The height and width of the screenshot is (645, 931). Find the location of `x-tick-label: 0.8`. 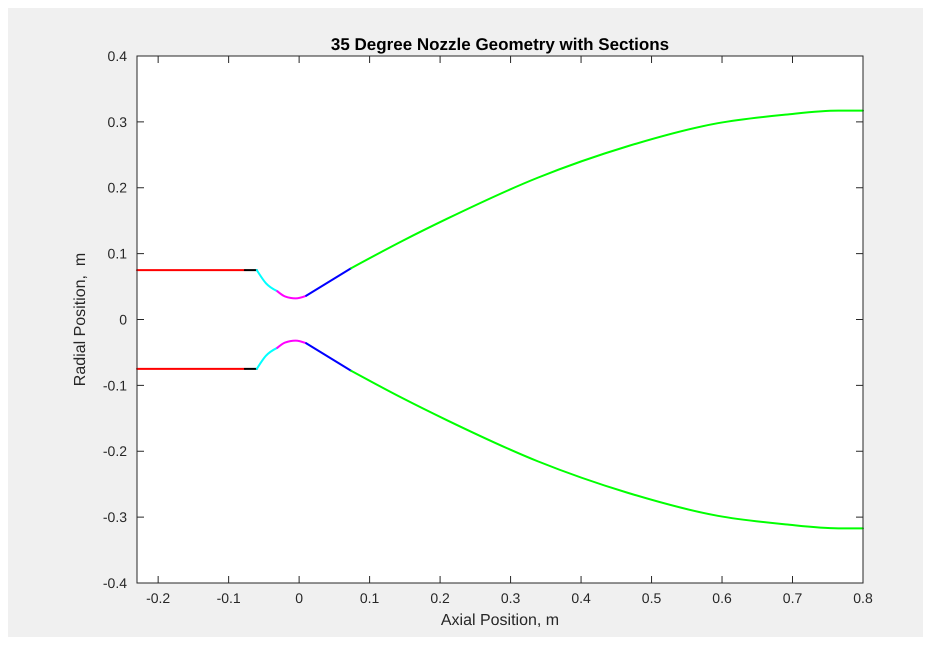

x-tick-label: 0.8 is located at coordinates (863, 598).